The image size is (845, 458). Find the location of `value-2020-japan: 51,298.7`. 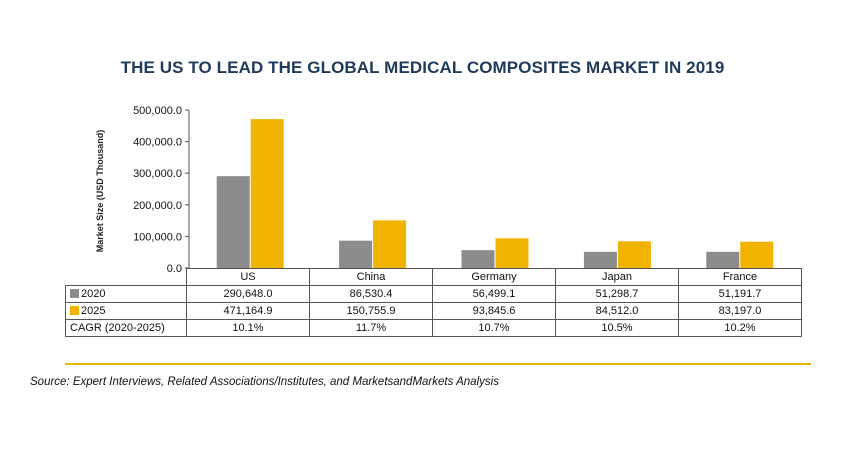

value-2020-japan: 51,298.7 is located at coordinates (617, 294).